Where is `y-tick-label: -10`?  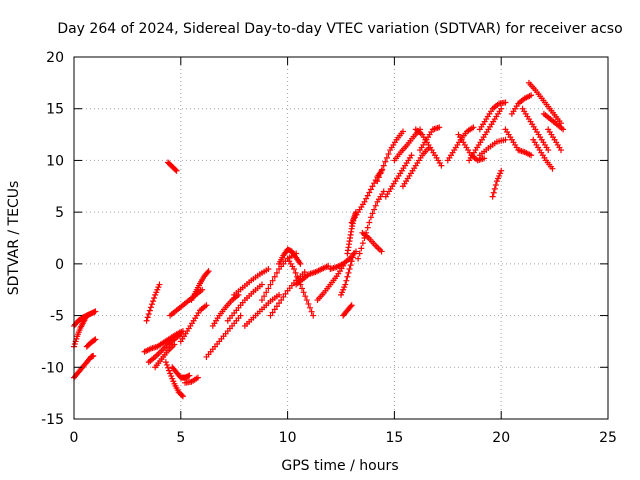 y-tick-label: -10 is located at coordinates (52, 368).